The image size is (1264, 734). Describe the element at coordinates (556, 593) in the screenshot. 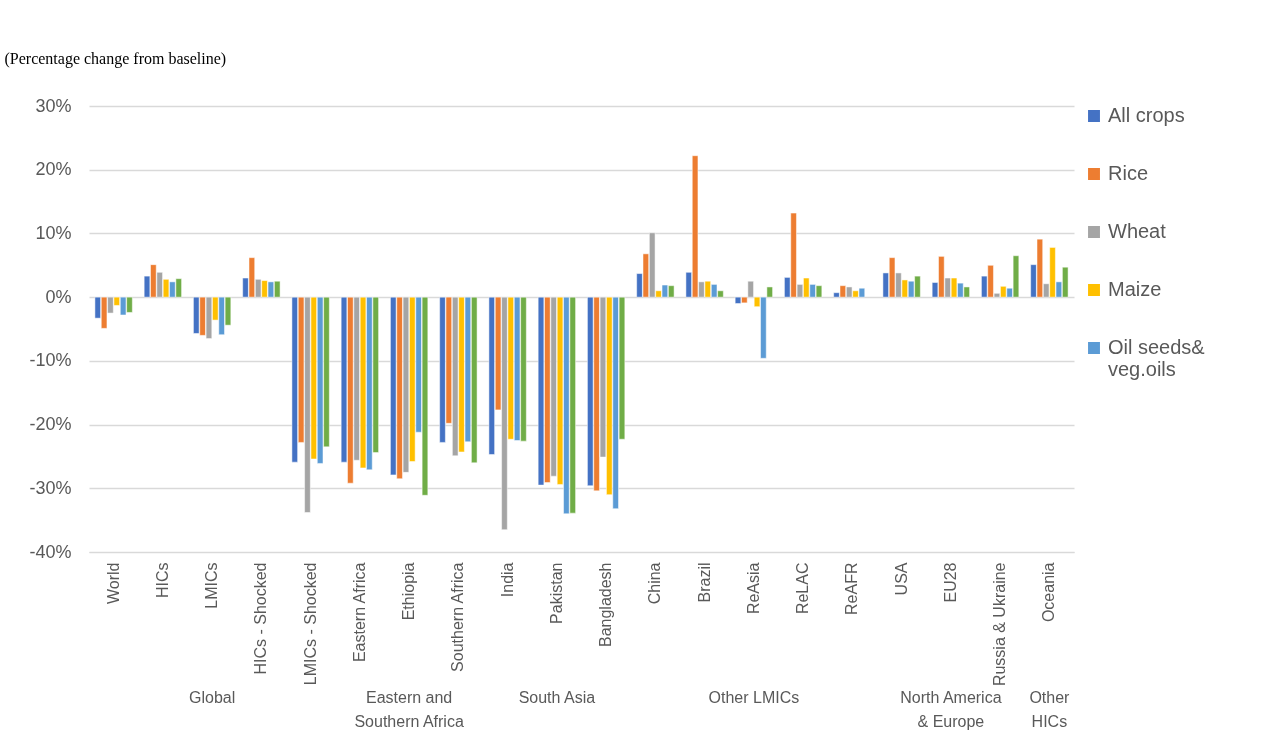

I see `x-tick-label: Pakistan` at that location.